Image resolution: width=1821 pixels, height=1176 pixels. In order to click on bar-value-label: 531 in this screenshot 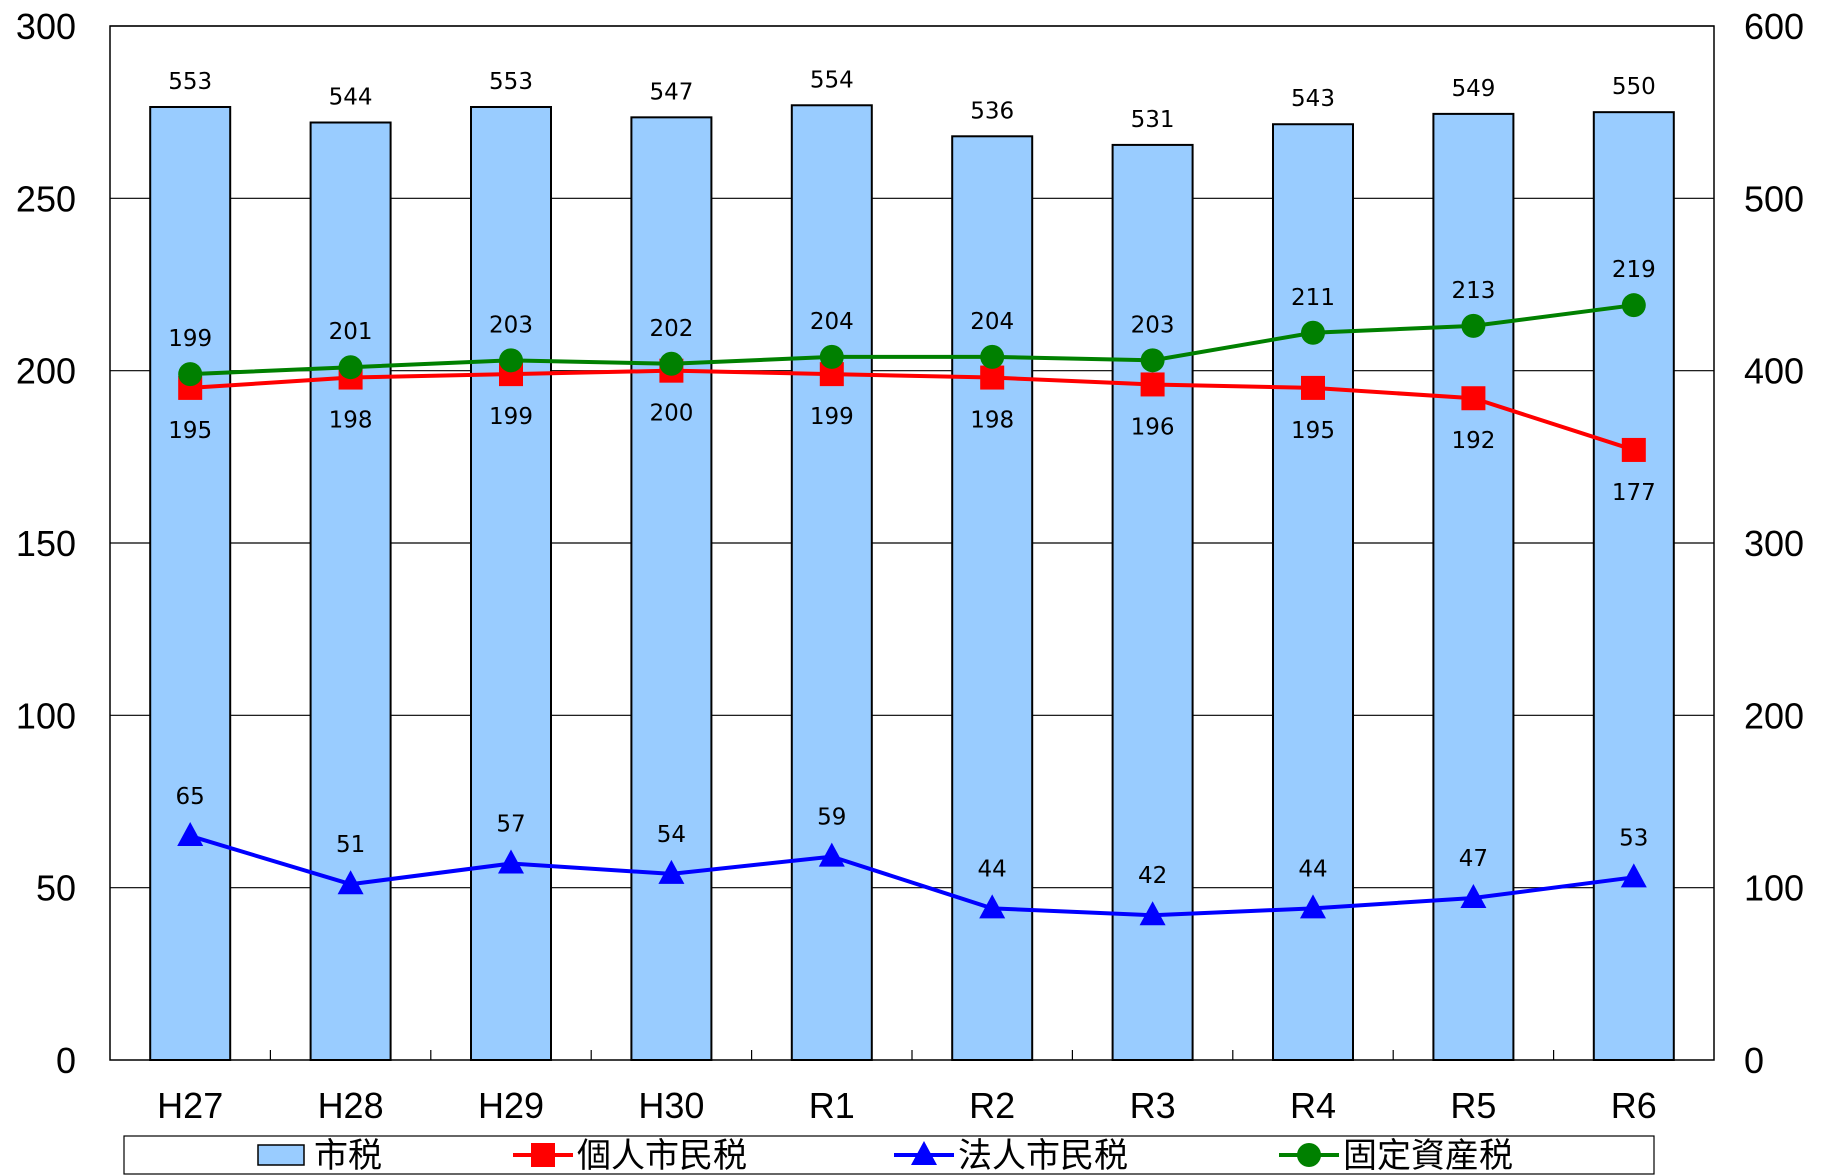, I will do `click(1153, 120)`.